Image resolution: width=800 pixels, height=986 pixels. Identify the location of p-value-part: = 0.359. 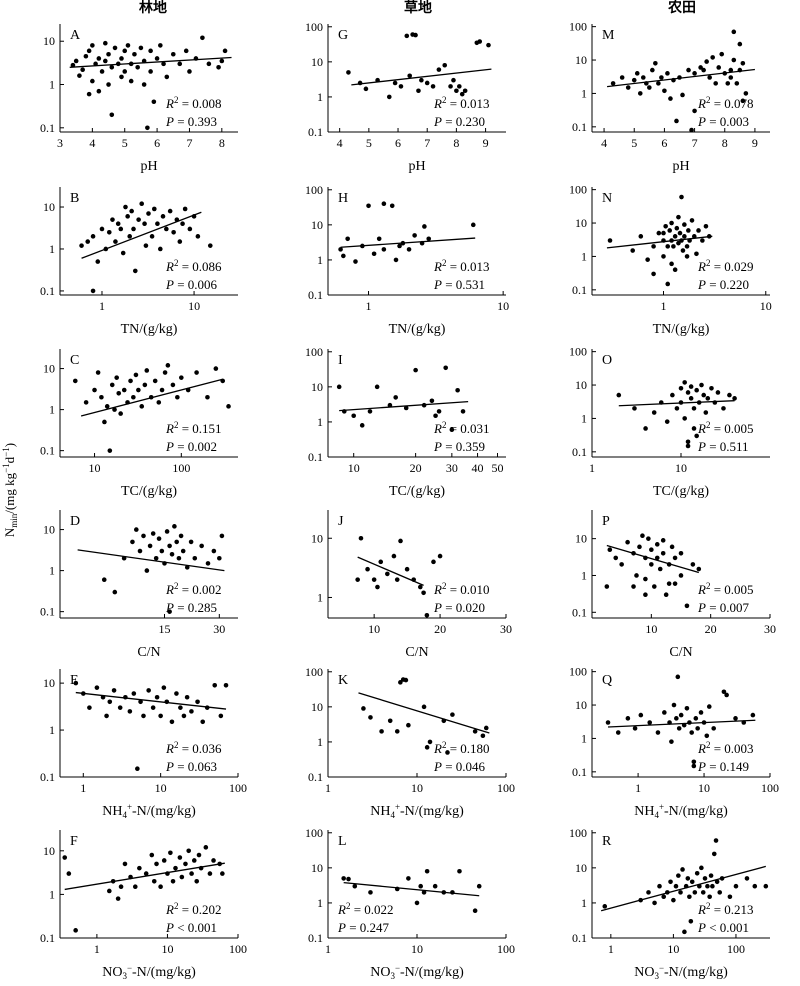
(463, 446).